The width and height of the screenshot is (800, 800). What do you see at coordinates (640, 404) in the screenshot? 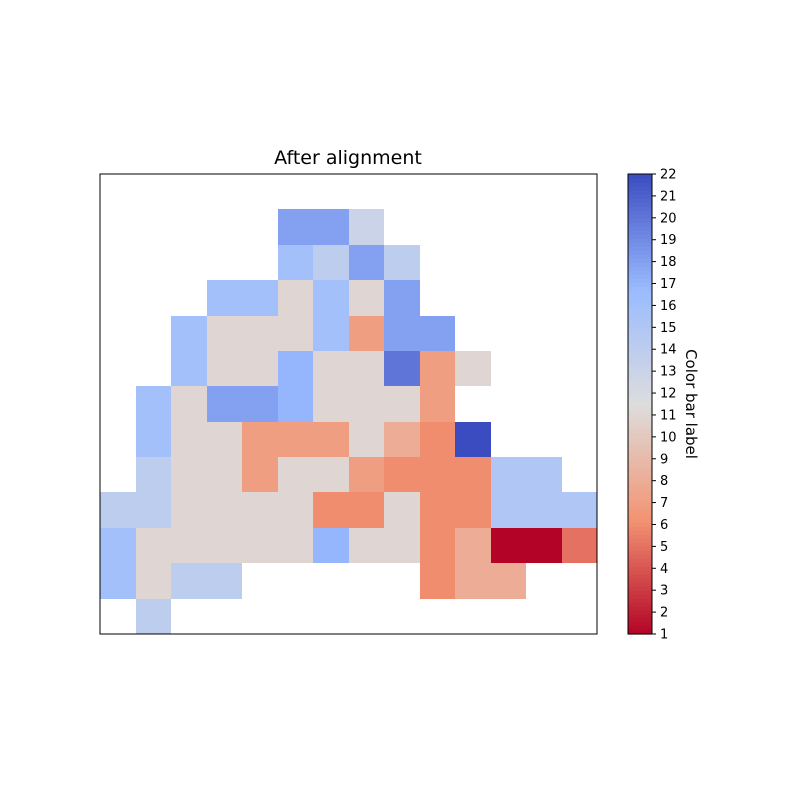
I see `colorbar-gradient` at bounding box center [640, 404].